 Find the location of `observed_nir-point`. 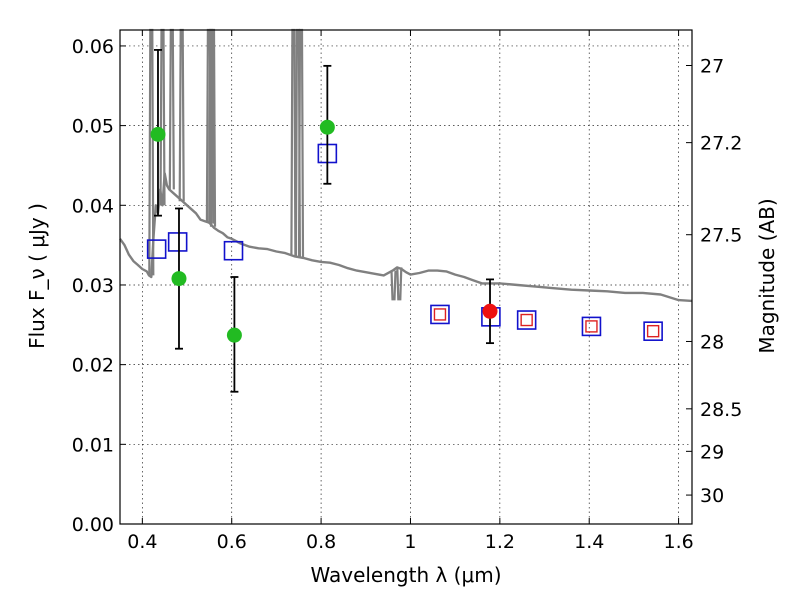

observed_nir-point is located at coordinates (490, 311).